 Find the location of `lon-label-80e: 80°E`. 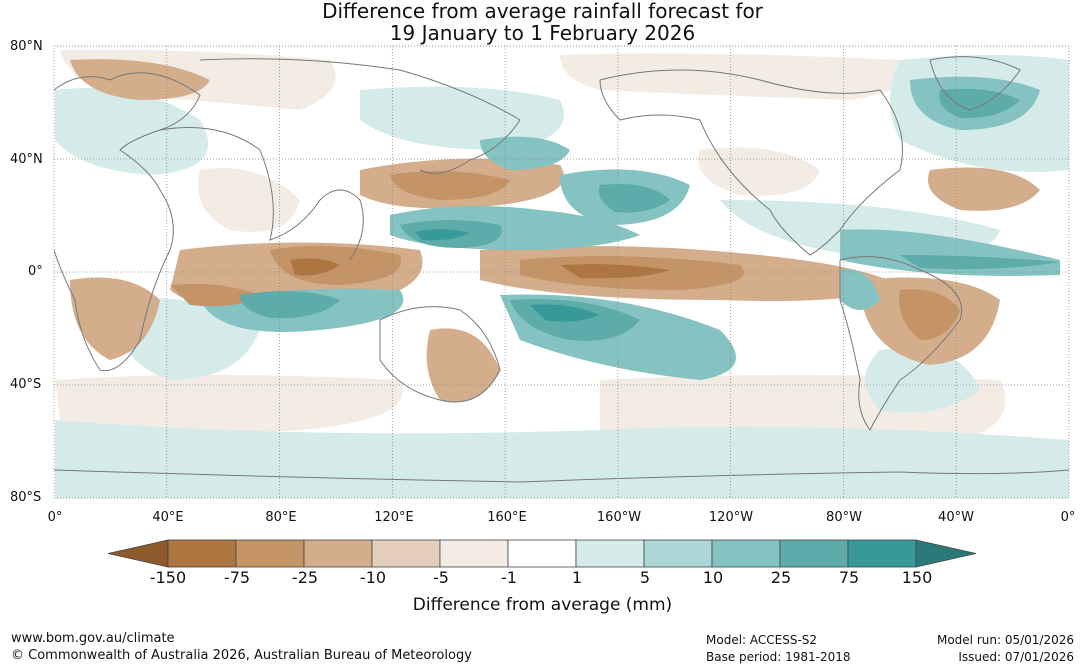

lon-label-80e: 80°E is located at coordinates (281, 517).